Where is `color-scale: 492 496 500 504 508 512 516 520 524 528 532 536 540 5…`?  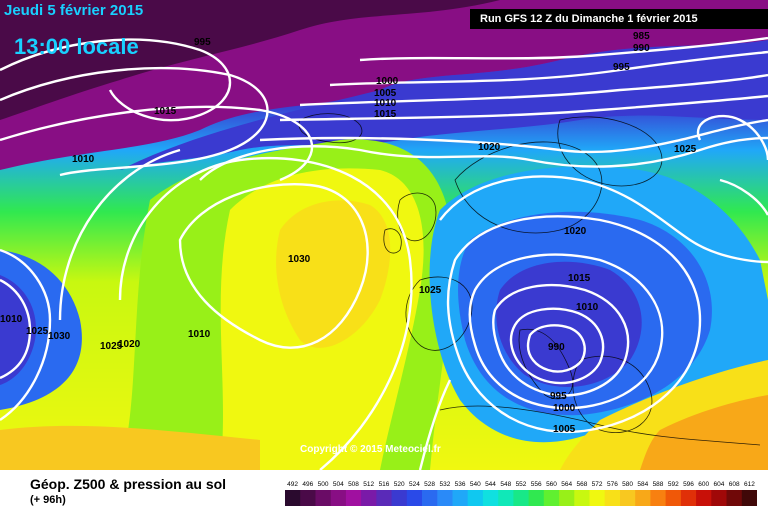
color-scale: 492 496 500 504 508 512 516 520 524 528 532 536 540 5… is located at coordinates (521, 493).